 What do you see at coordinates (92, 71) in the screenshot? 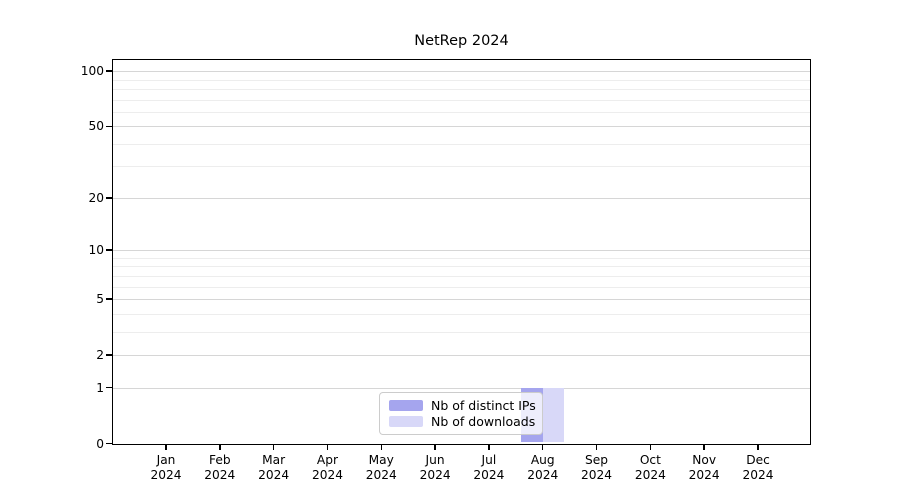
I see `y-tick-label: 100` at bounding box center [92, 71].